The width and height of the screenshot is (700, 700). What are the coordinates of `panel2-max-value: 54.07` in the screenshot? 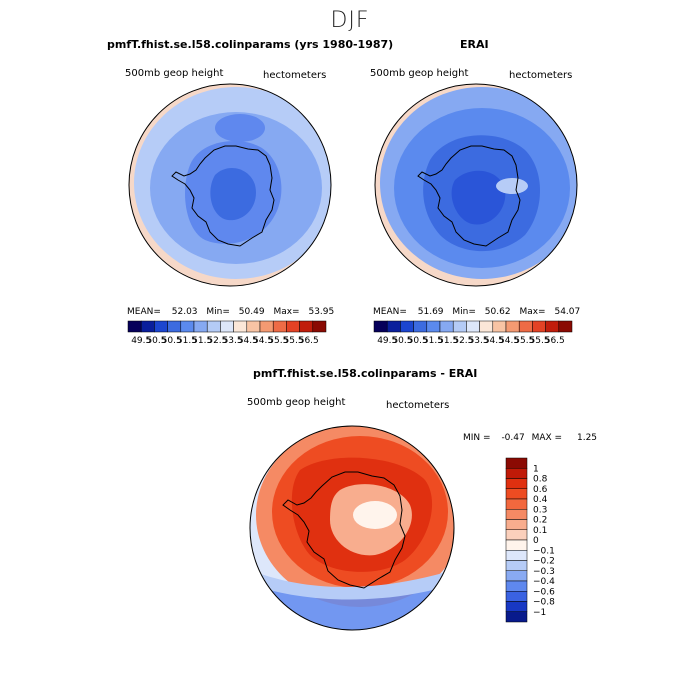 It's located at (567, 312).